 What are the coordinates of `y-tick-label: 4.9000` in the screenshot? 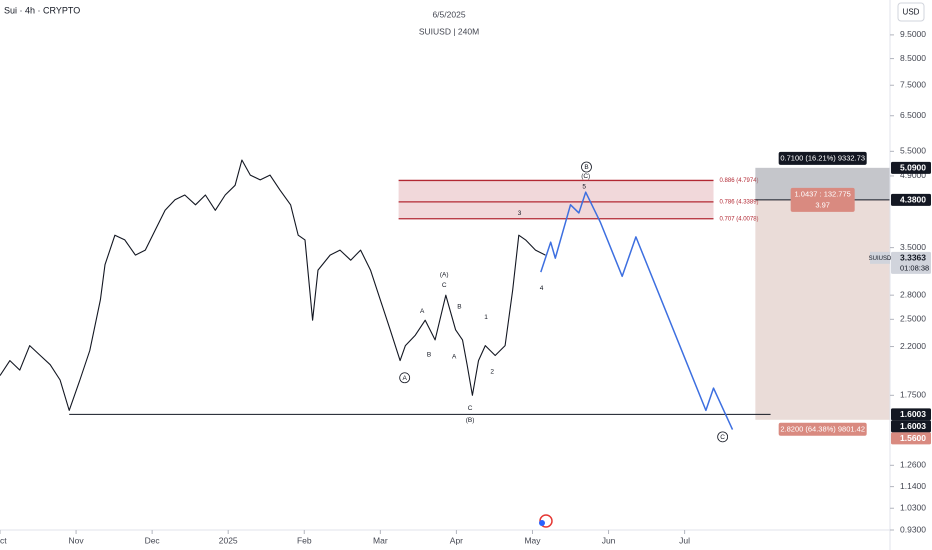 It's located at (913, 175).